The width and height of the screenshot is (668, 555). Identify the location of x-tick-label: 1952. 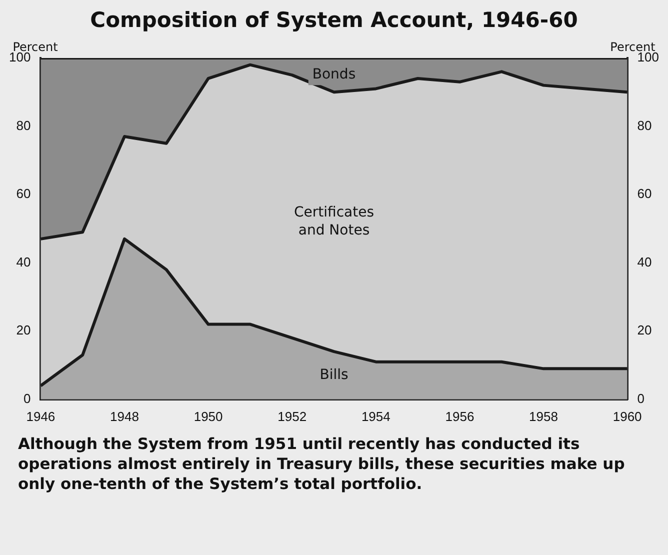
(292, 416).